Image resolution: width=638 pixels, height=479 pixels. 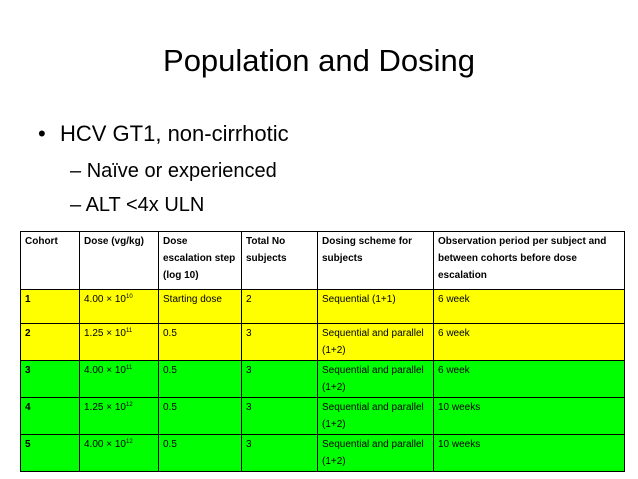 I want to click on slide-title: Population and Dosing, so click(x=319, y=60).